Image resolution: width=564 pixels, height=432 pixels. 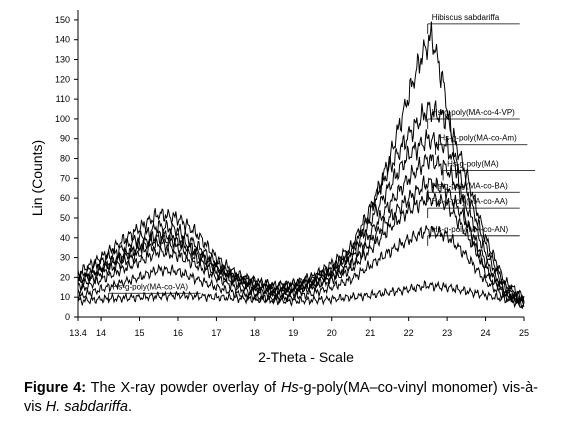 What do you see at coordinates (55, 388) in the screenshot?
I see `figure-label: Figure 4:` at bounding box center [55, 388].